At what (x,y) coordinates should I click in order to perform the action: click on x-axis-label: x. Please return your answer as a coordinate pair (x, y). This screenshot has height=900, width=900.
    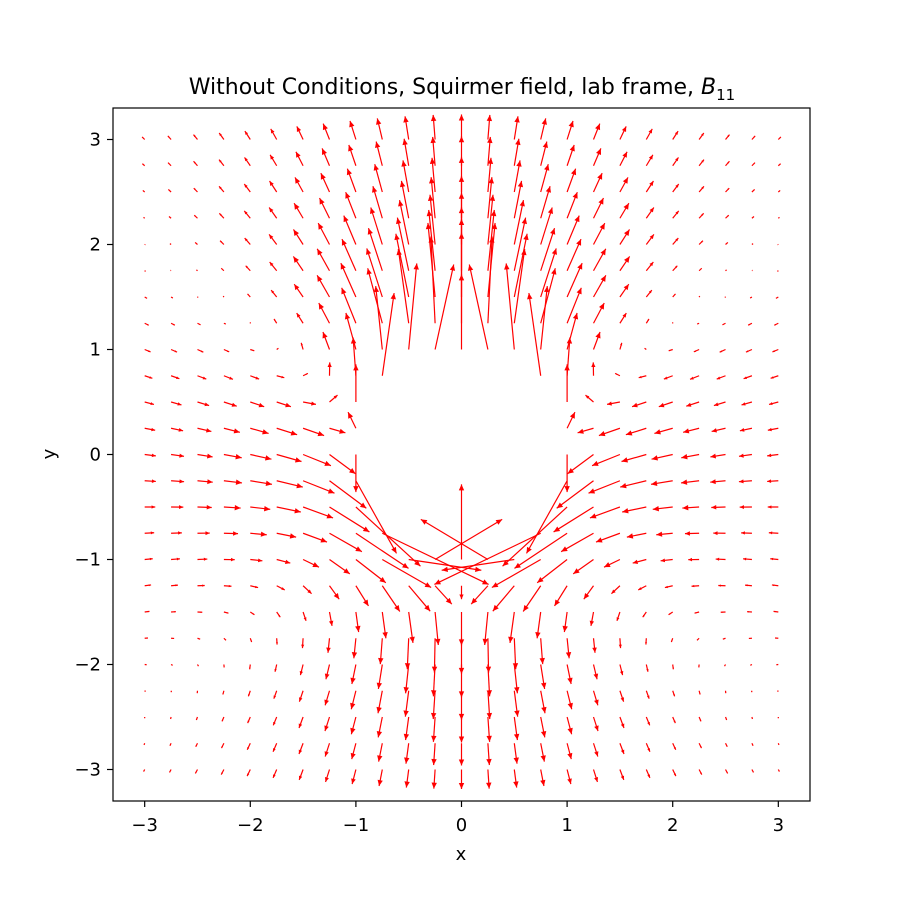
    Looking at the image, I should click on (461, 854).